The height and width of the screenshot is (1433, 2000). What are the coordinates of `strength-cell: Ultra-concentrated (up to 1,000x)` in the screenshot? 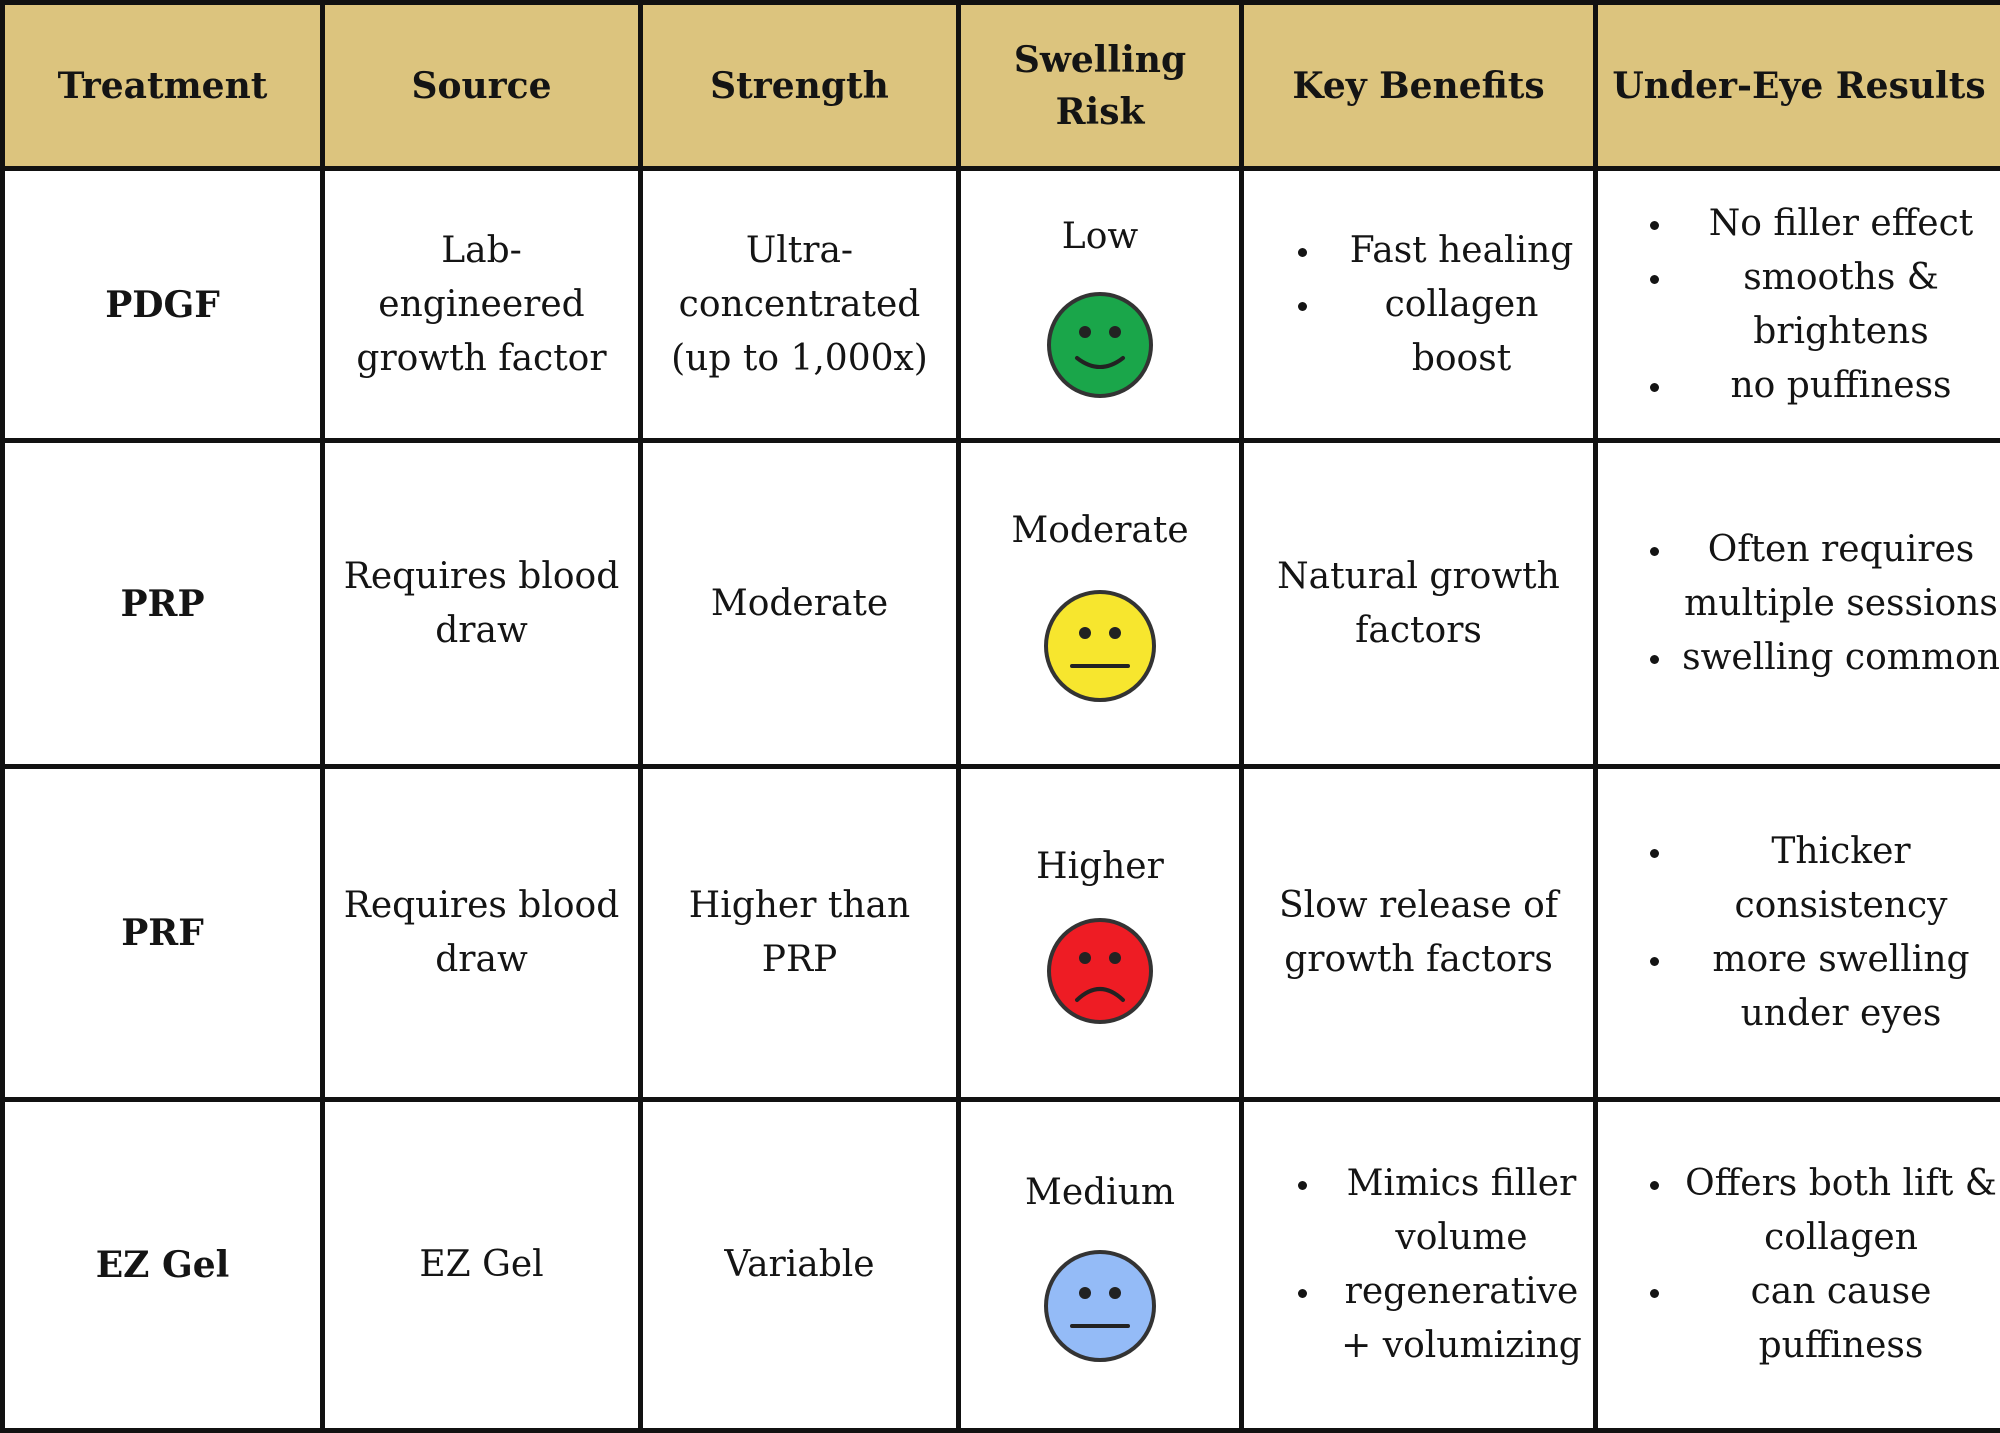 It's located at (800, 305).